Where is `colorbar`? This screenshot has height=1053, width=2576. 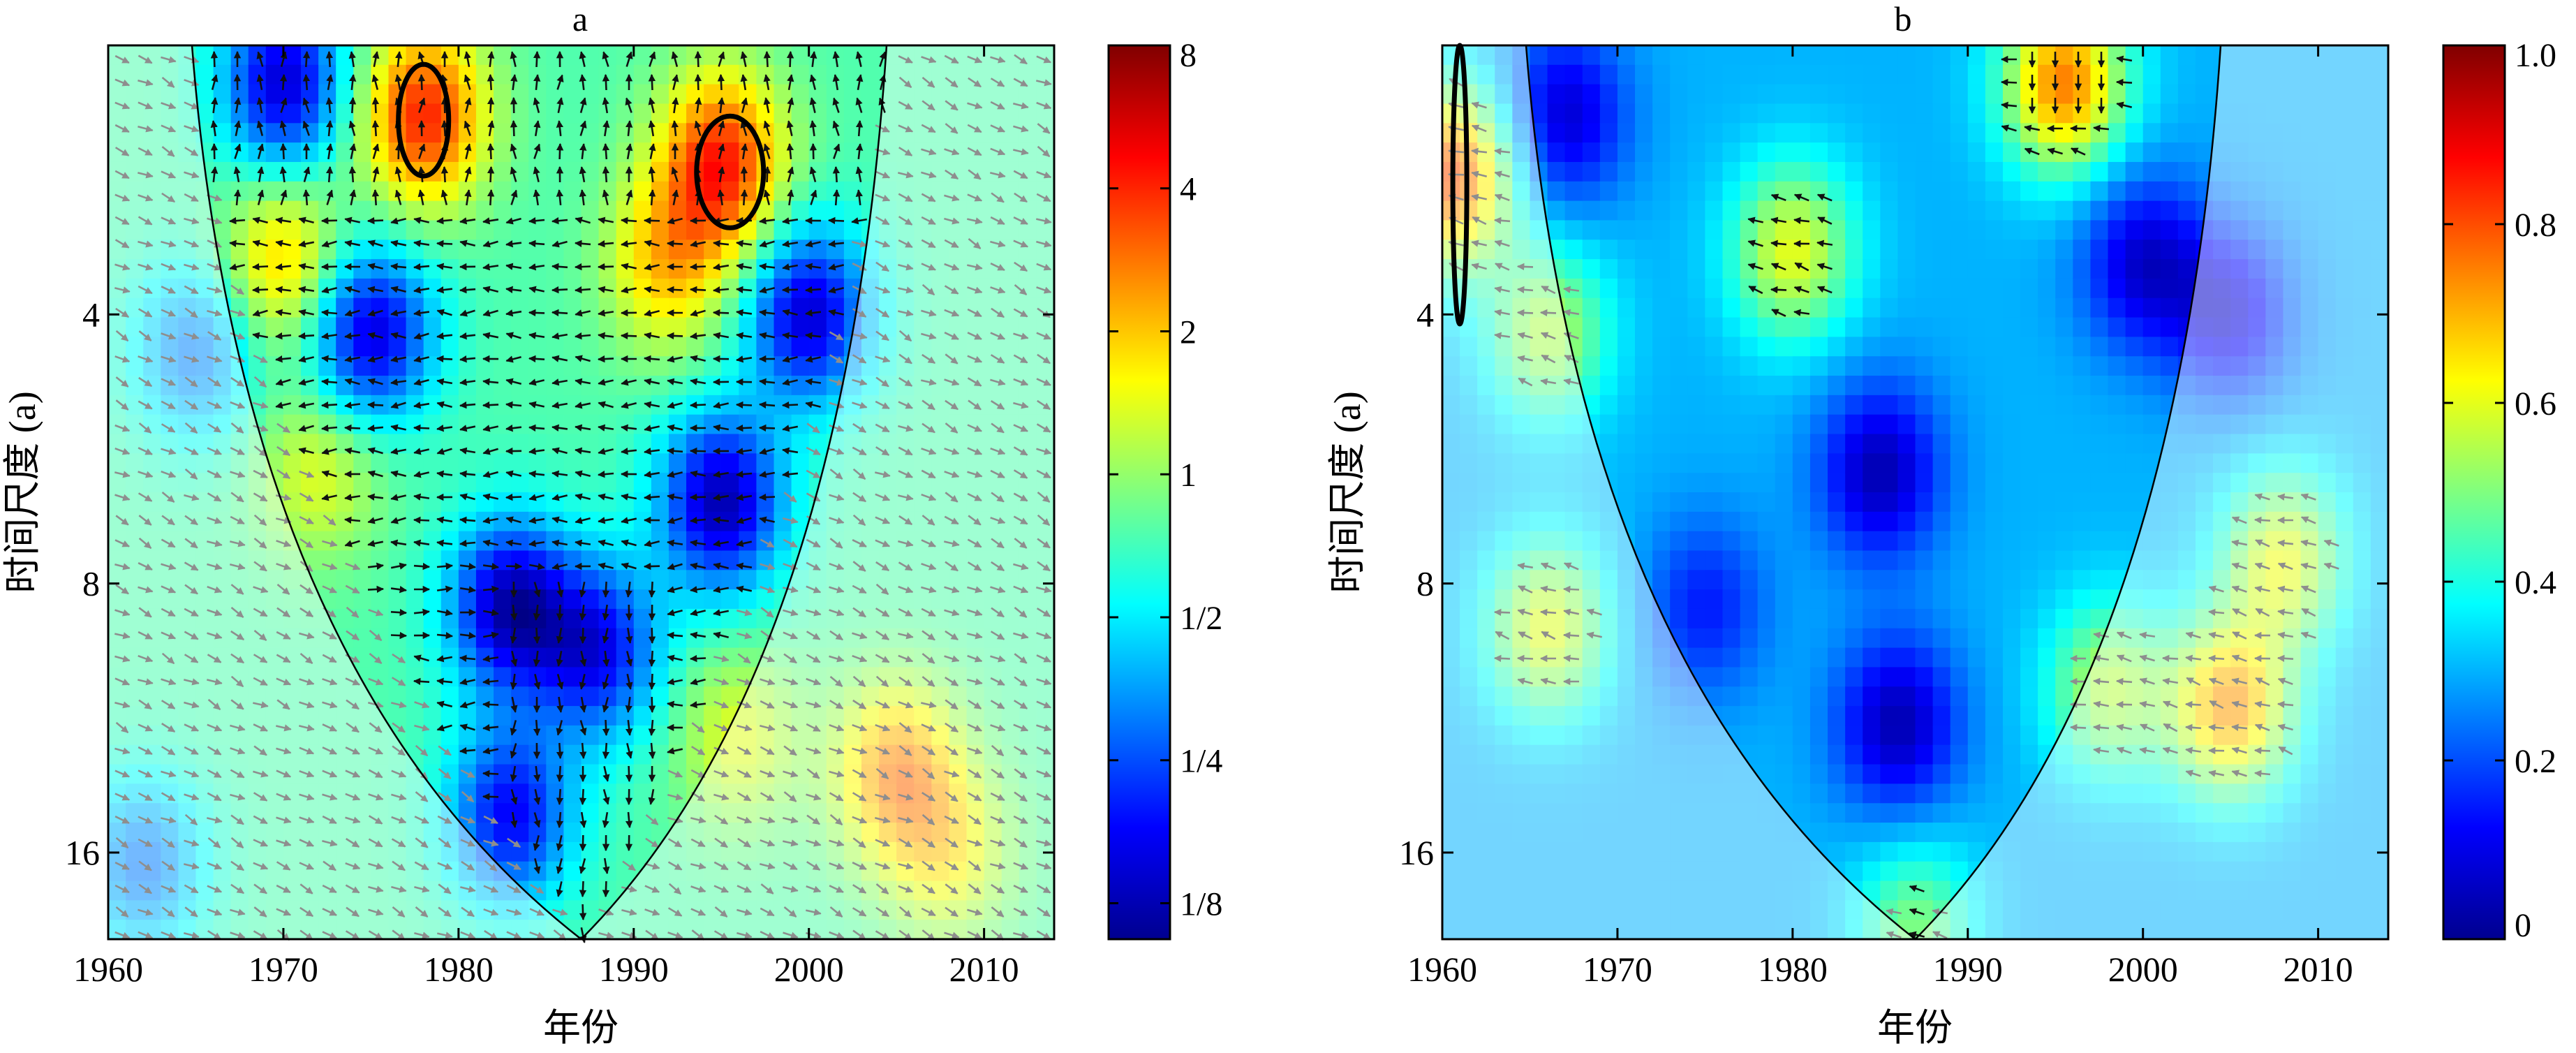
colorbar is located at coordinates (1139, 492).